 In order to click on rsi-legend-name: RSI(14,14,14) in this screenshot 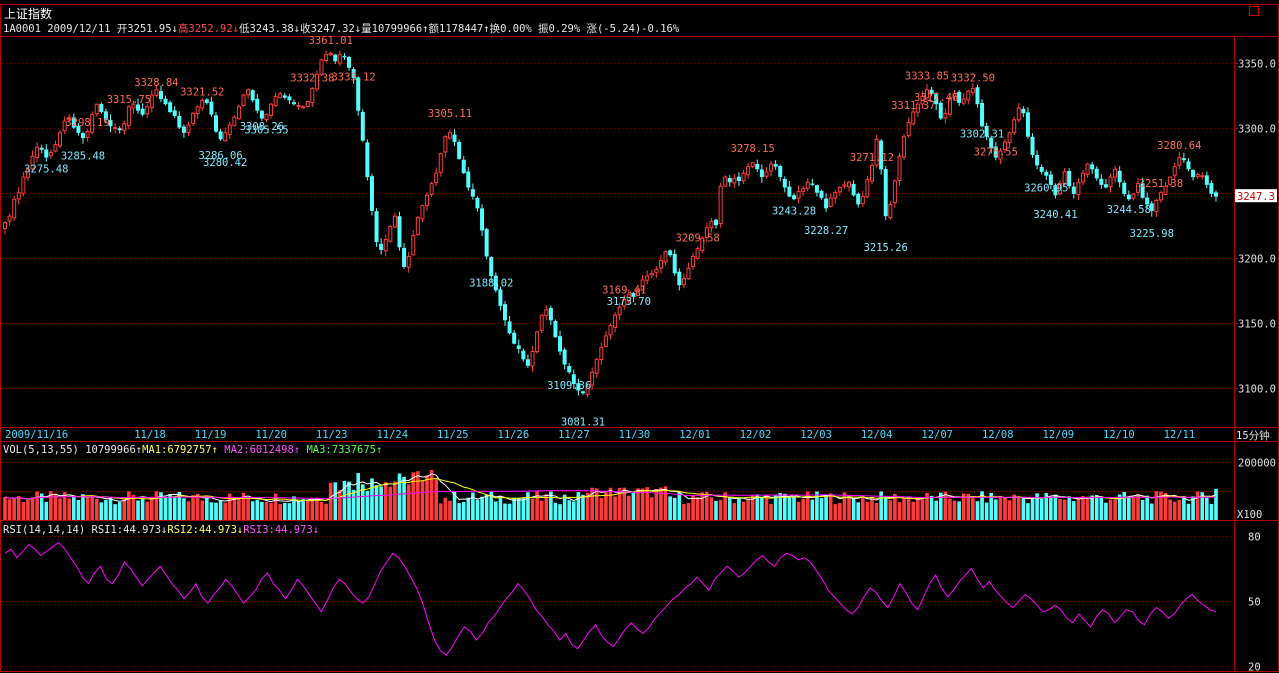, I will do `click(44, 530)`.